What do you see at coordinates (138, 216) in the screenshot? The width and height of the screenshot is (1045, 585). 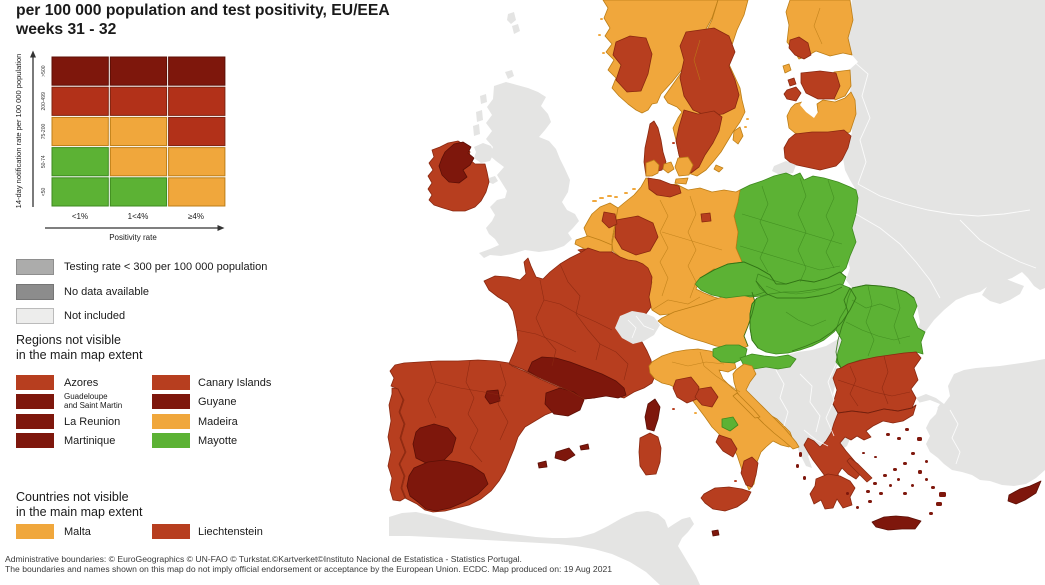 I see `svg-text: 1<4%` at bounding box center [138, 216].